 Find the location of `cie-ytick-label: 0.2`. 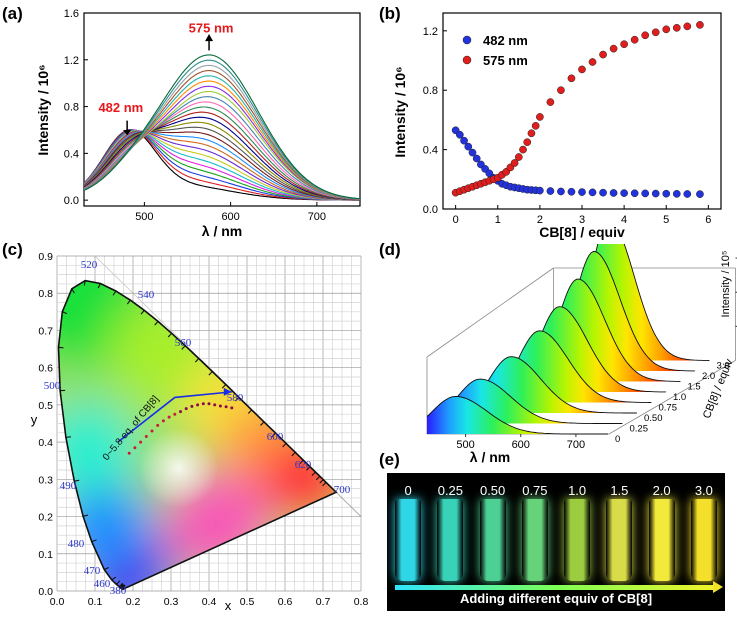

cie-ytick-label: 0.2 is located at coordinates (45, 518).